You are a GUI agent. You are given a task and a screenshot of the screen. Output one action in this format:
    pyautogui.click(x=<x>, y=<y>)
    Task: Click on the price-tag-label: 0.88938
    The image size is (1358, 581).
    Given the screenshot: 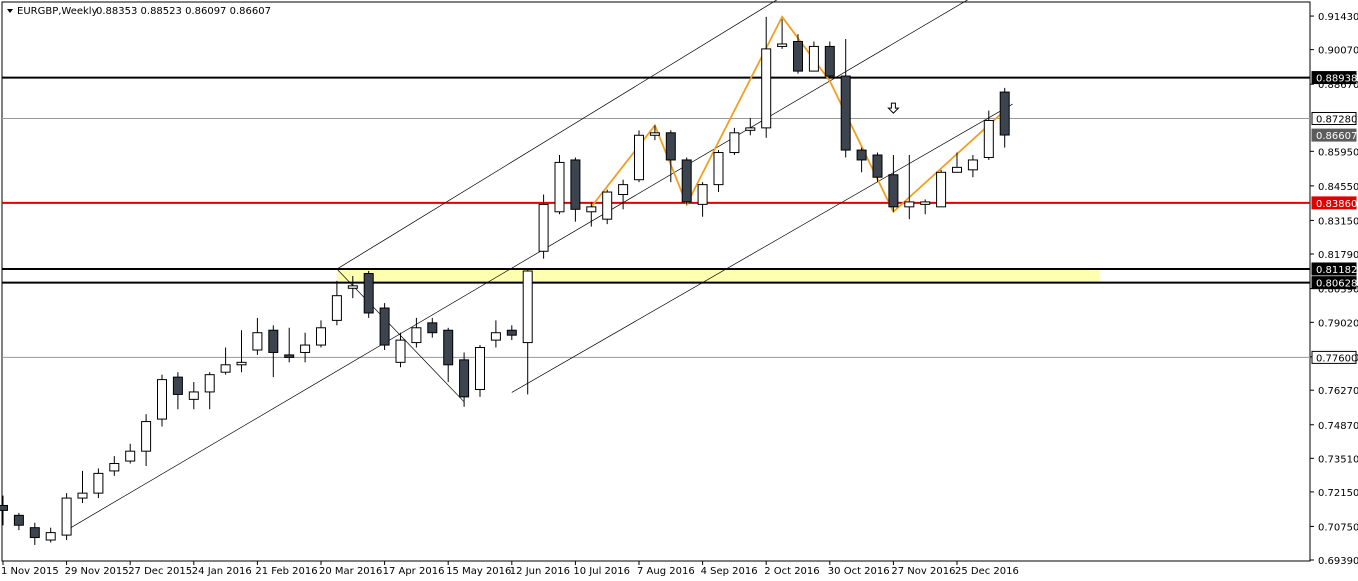 What is the action you would take?
    pyautogui.click(x=1336, y=79)
    